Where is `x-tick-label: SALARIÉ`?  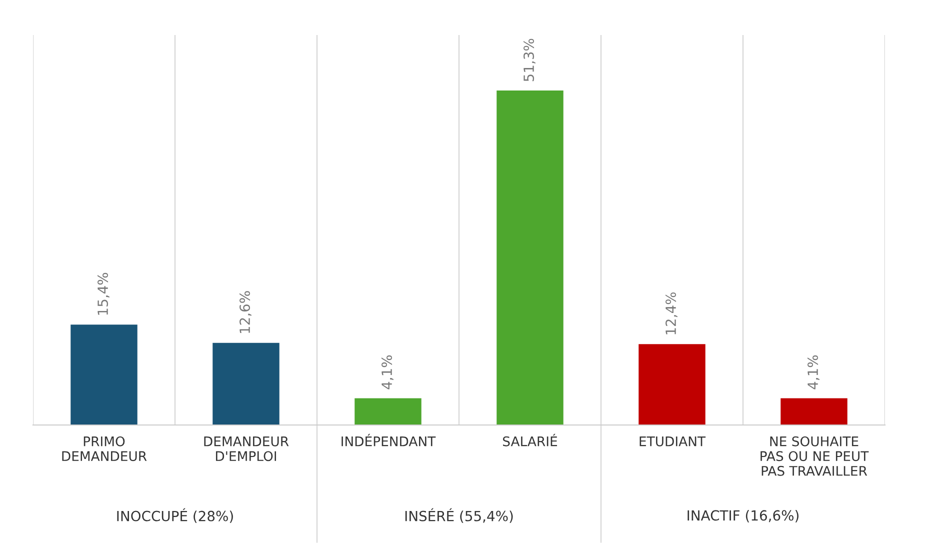 x-tick-label: SALARIÉ is located at coordinates (530, 440).